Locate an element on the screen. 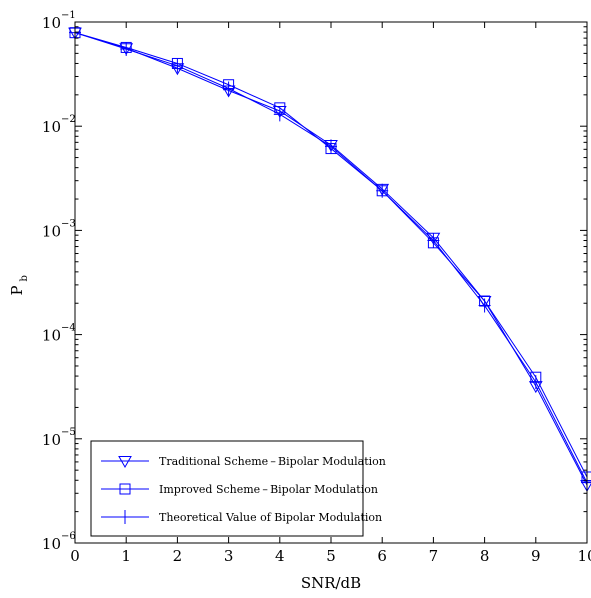 The width and height of the screenshot is (591, 598). y-tick-label-exponent: −4 is located at coordinates (68, 328).